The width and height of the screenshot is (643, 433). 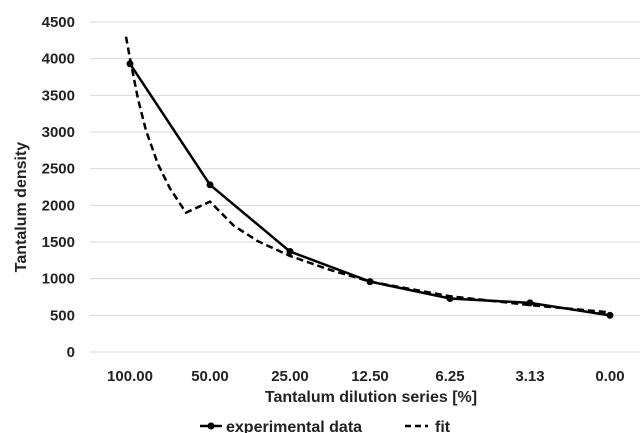 I want to click on x-tick-label: 25.00, so click(x=290, y=376).